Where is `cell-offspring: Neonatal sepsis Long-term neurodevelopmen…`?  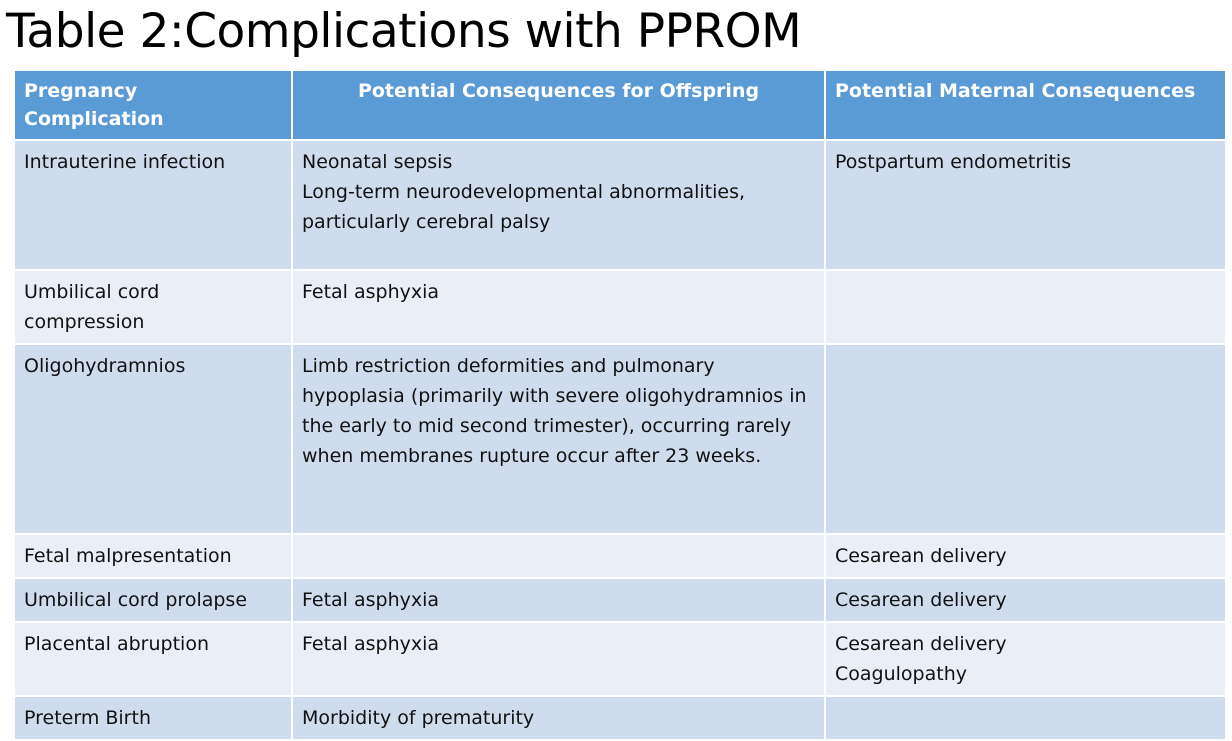 cell-offspring: Neonatal sepsis Long-term neurodevelopmen… is located at coordinates (558, 205).